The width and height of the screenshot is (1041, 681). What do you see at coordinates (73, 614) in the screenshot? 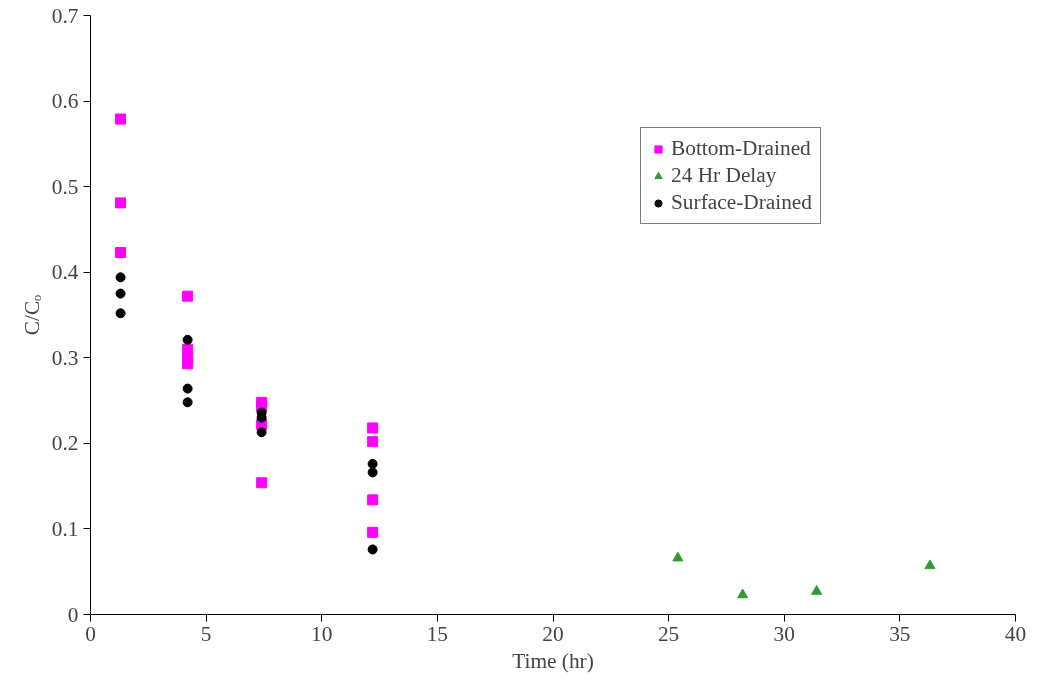
I see `y-tick-label: 0` at bounding box center [73, 614].